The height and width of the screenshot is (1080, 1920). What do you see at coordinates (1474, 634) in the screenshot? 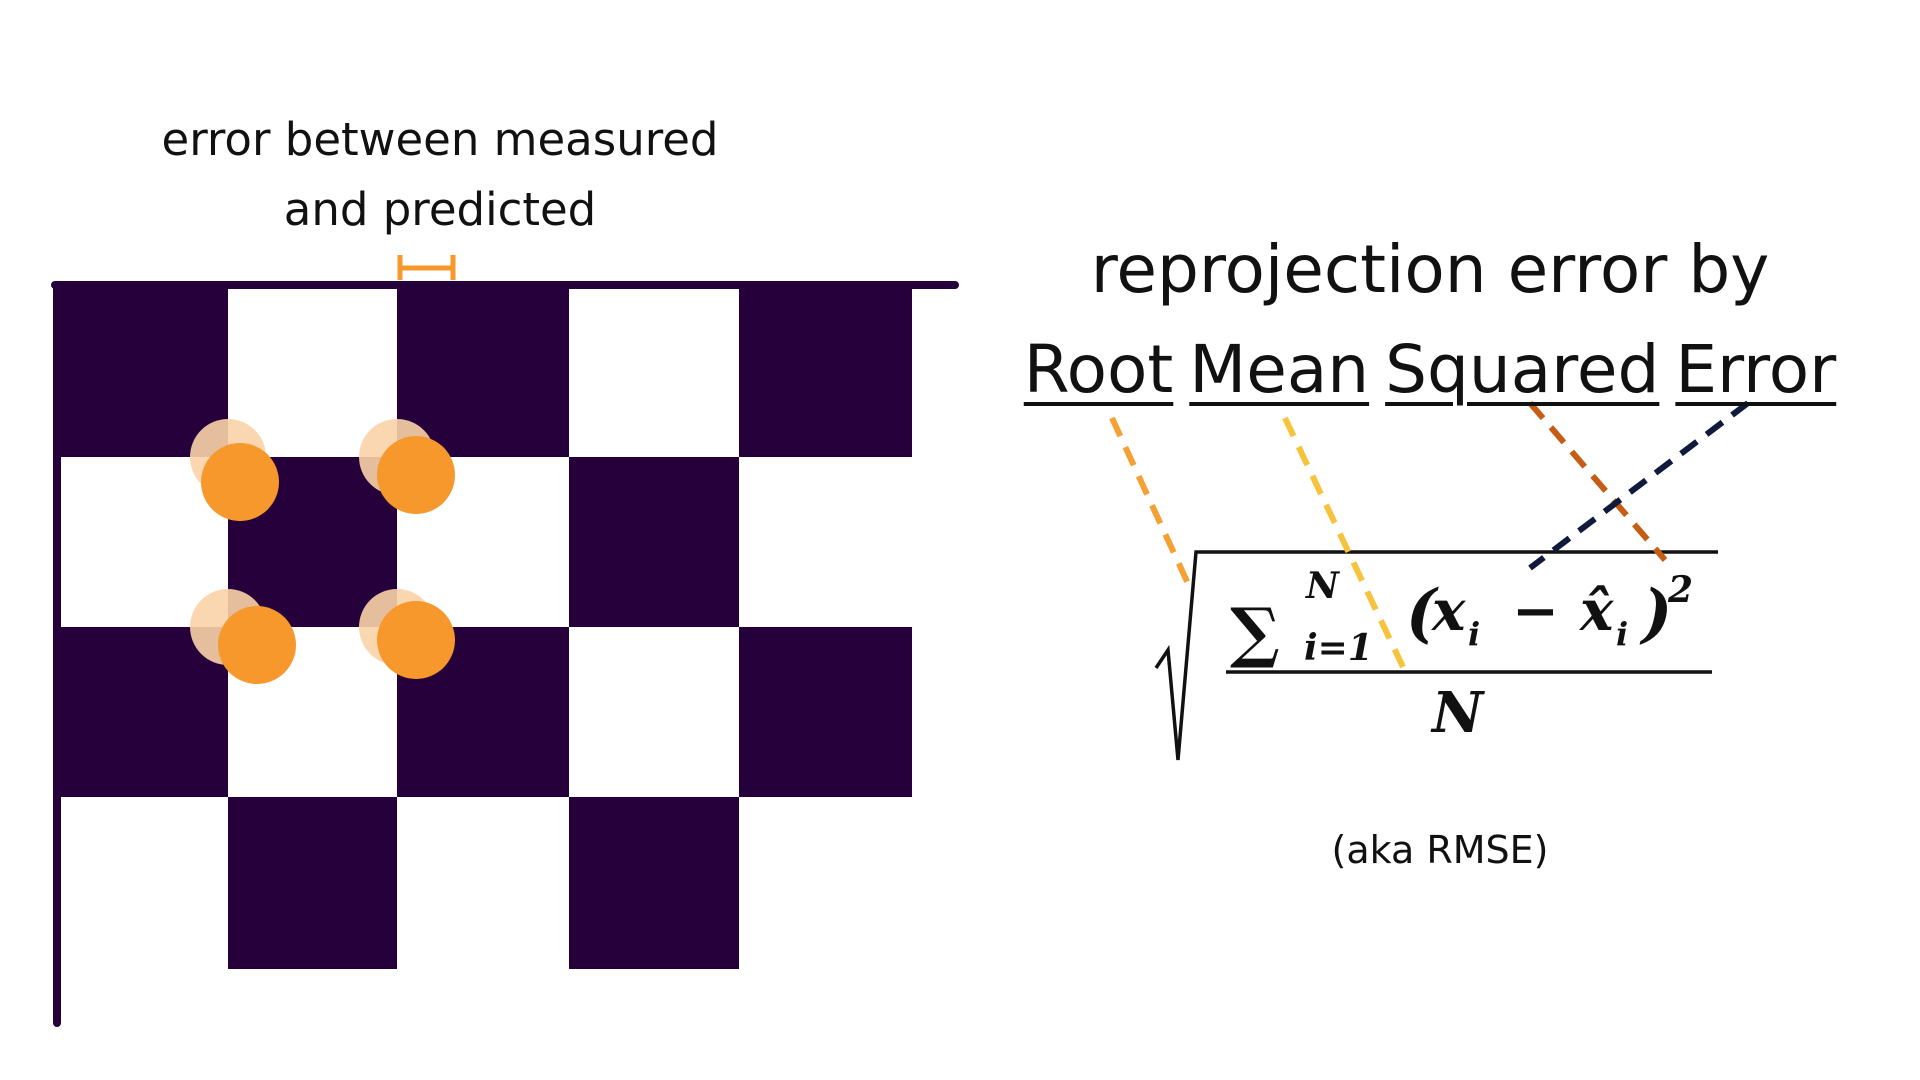
I see `term-x-subscript: i` at bounding box center [1474, 634].